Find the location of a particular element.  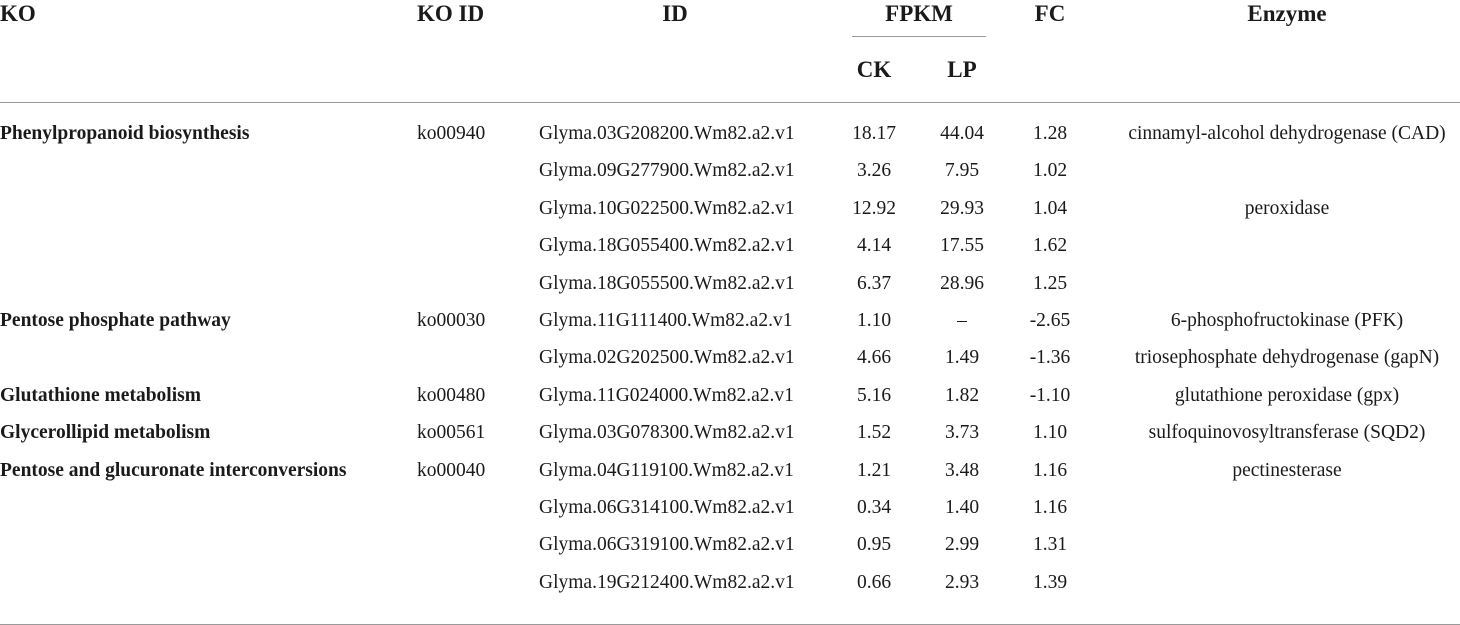

gene-id-cell: Glyma.10G022500.Wm82.a2.v1 is located at coordinates (667, 208).